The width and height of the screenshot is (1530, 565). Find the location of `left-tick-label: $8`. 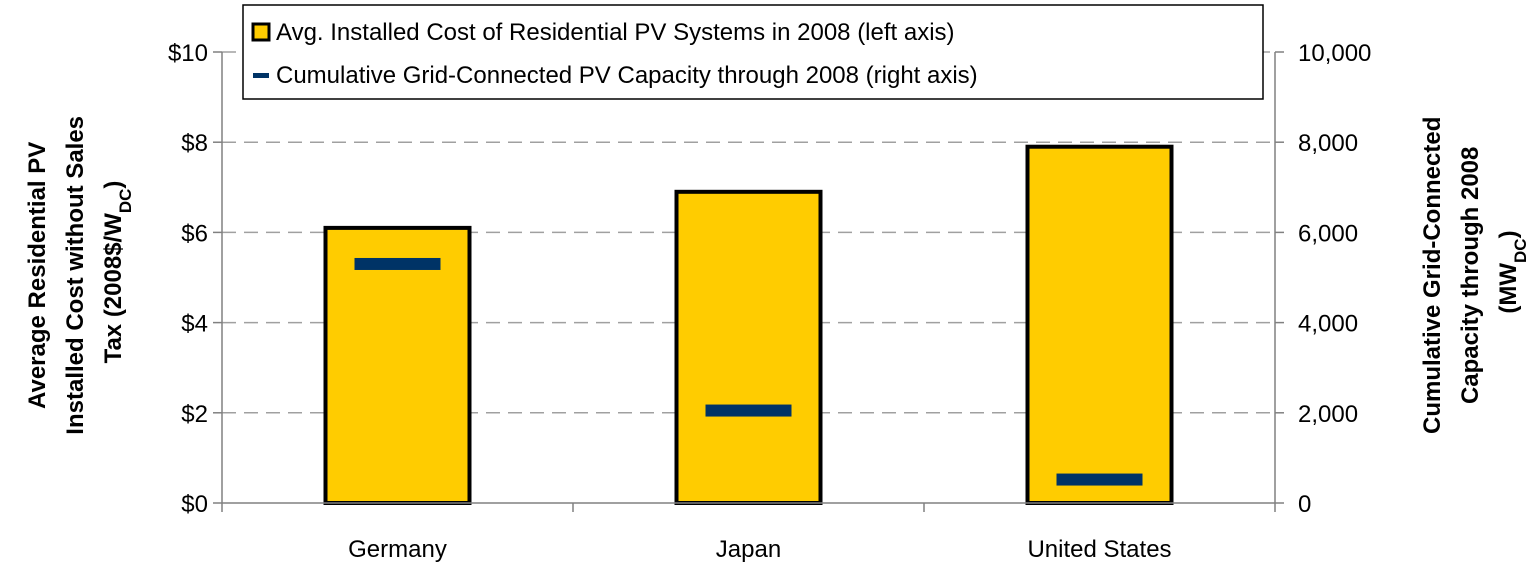

left-tick-label: $8 is located at coordinates (194, 143).